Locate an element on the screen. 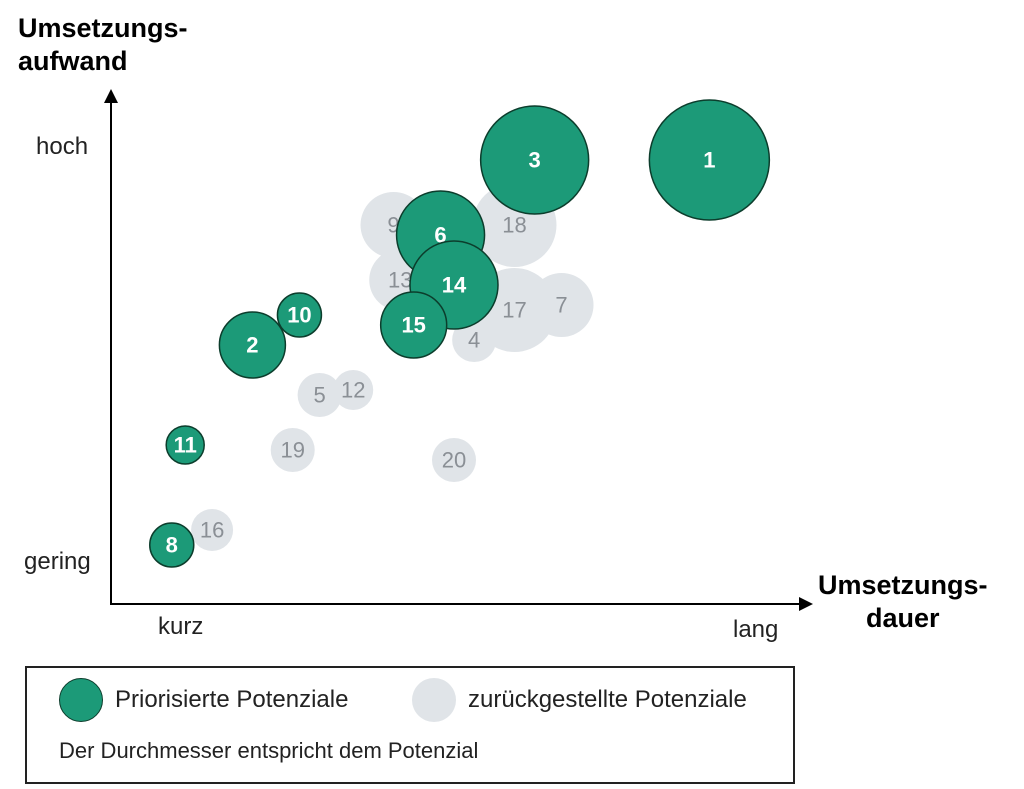 The image size is (1024, 789). deferred-bubble-label-4: 4 is located at coordinates (474, 340).